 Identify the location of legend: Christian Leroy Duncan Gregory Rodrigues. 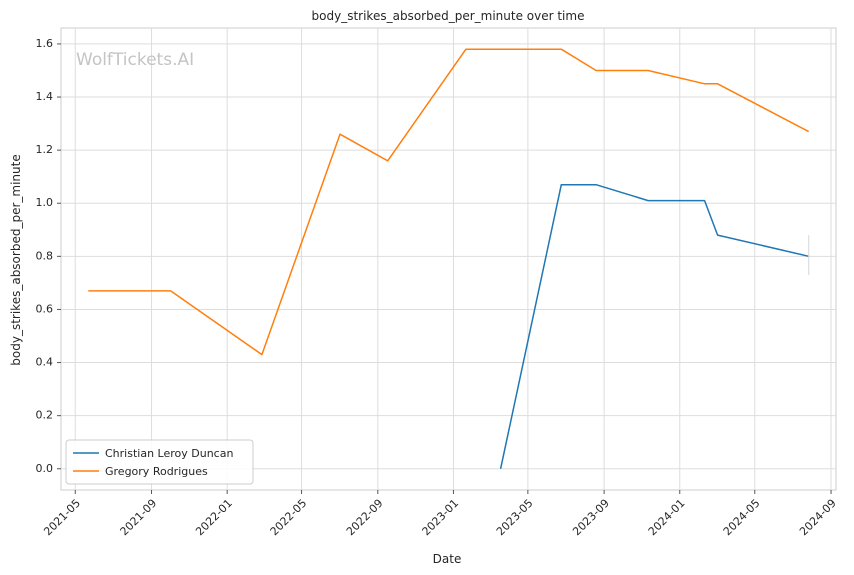
(159, 462).